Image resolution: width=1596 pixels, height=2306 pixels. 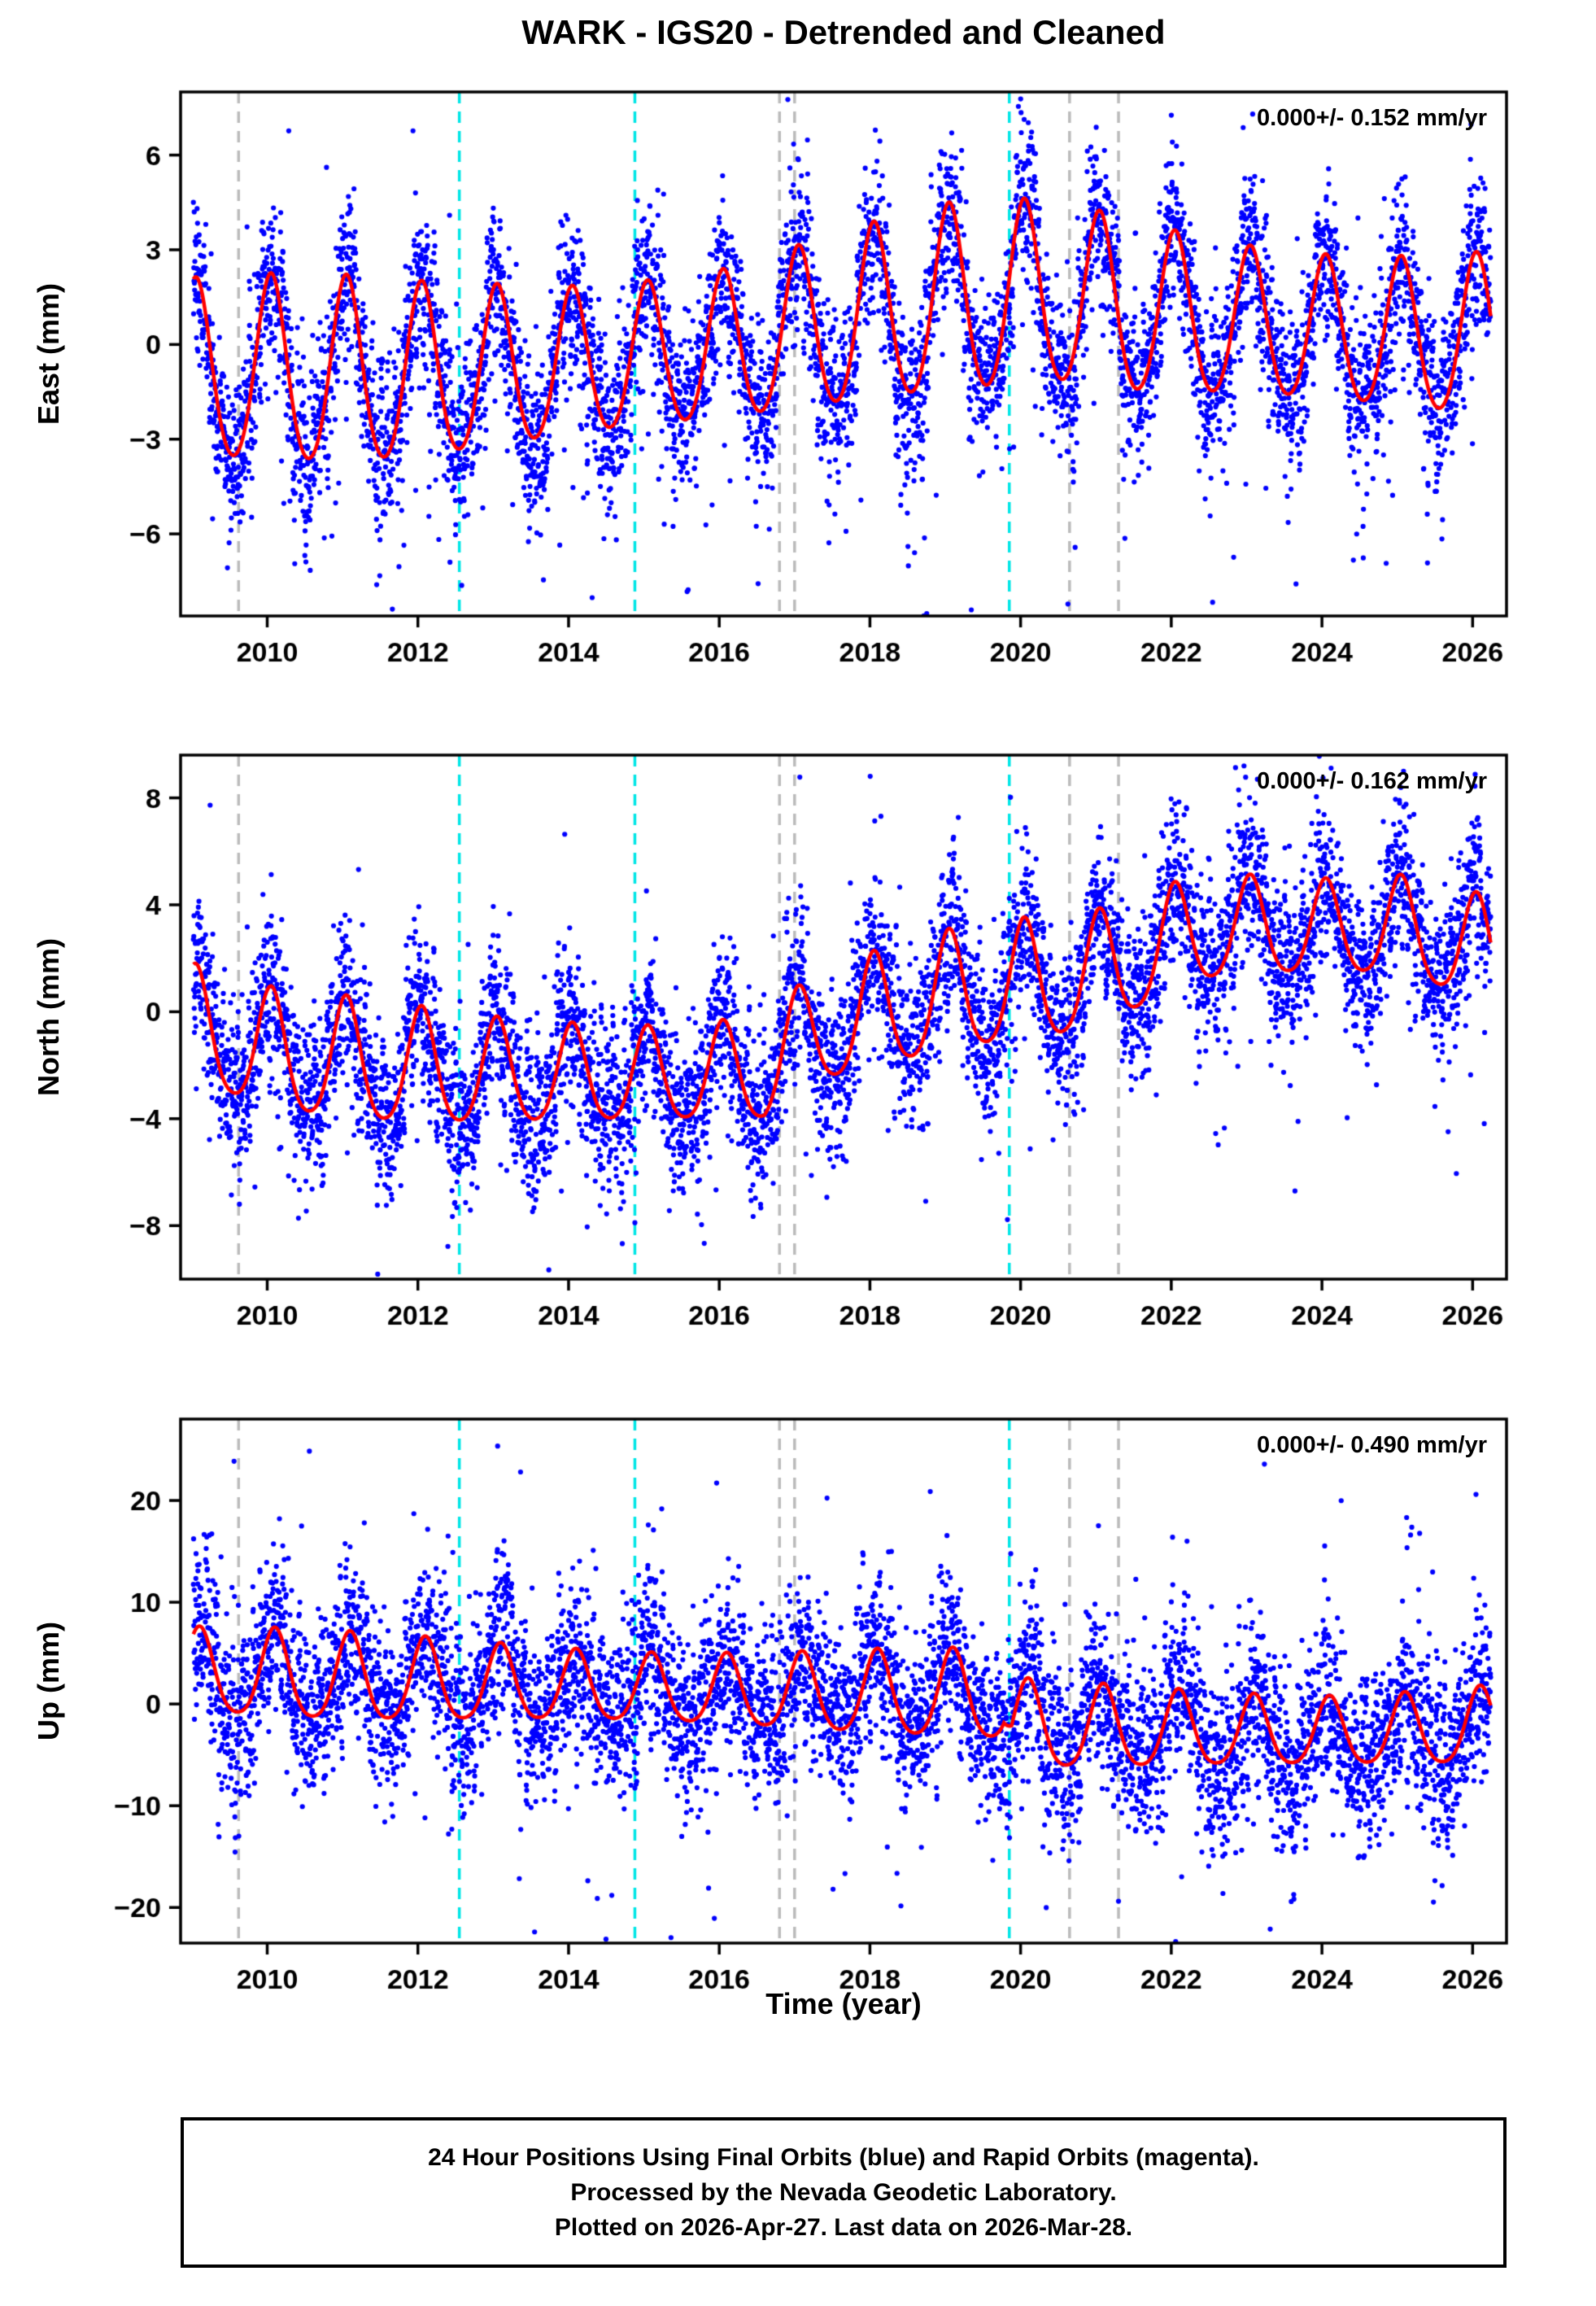 What do you see at coordinates (1372, 1445) in the screenshot?
I see `up-rate-annotation: 0.000+/- 0.490 mm/yr` at bounding box center [1372, 1445].